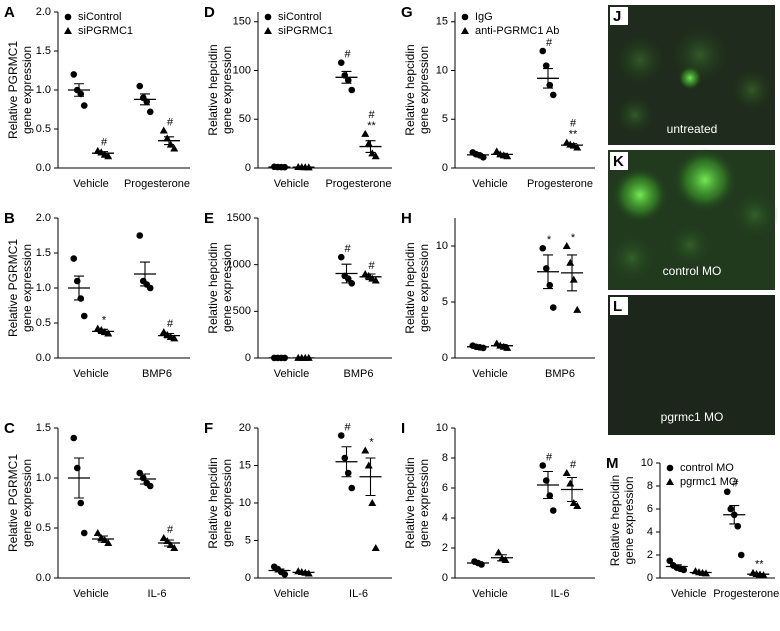 The height and width of the screenshot is (631, 780). I want to click on legend-label: anti-PGRMC1 Ab, so click(517, 31).